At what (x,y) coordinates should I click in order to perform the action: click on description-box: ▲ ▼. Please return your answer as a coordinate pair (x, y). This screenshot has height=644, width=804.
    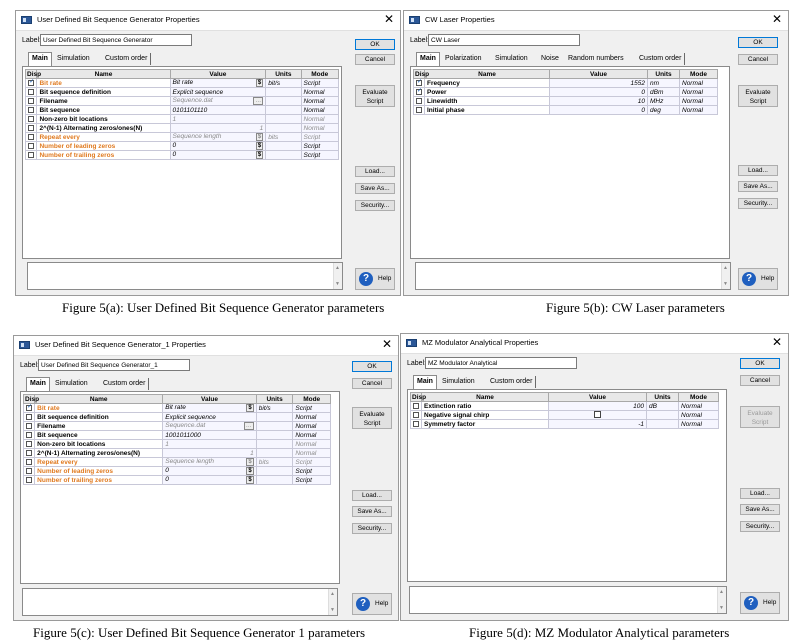
    Looking at the image, I should click on (180, 602).